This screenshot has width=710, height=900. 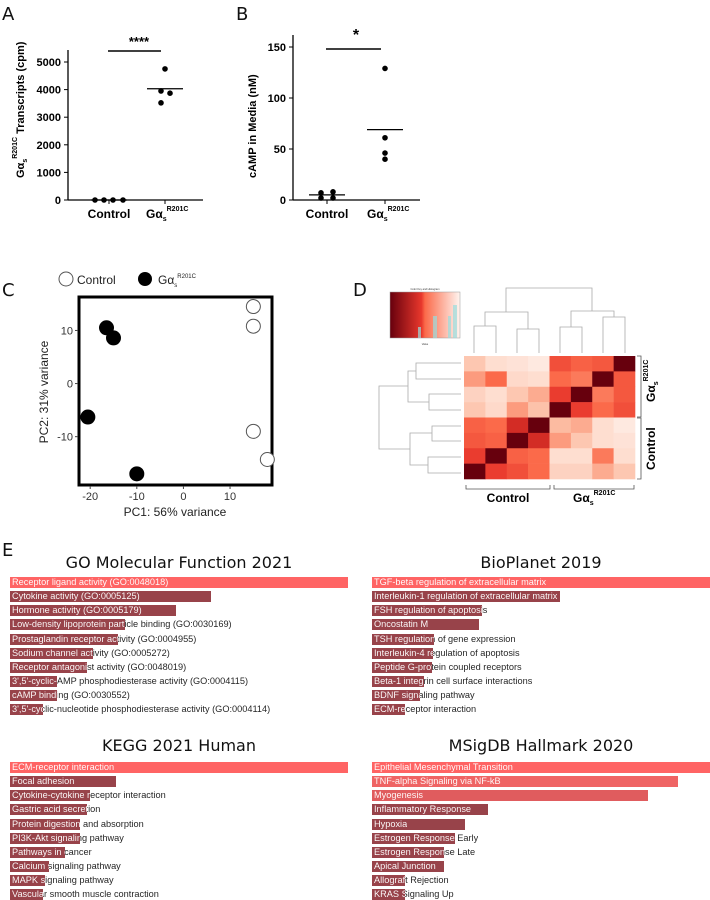 I want to click on enrichment-term: Epithelial Mesenchymal Transition, so click(x=443, y=767).